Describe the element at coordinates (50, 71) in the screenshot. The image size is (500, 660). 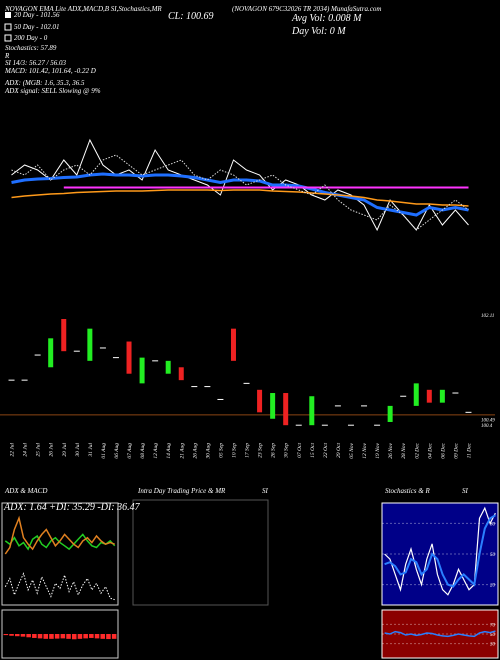
I see `legend-text: MACD: 101.42, 101.64, -0.22 D` at that location.